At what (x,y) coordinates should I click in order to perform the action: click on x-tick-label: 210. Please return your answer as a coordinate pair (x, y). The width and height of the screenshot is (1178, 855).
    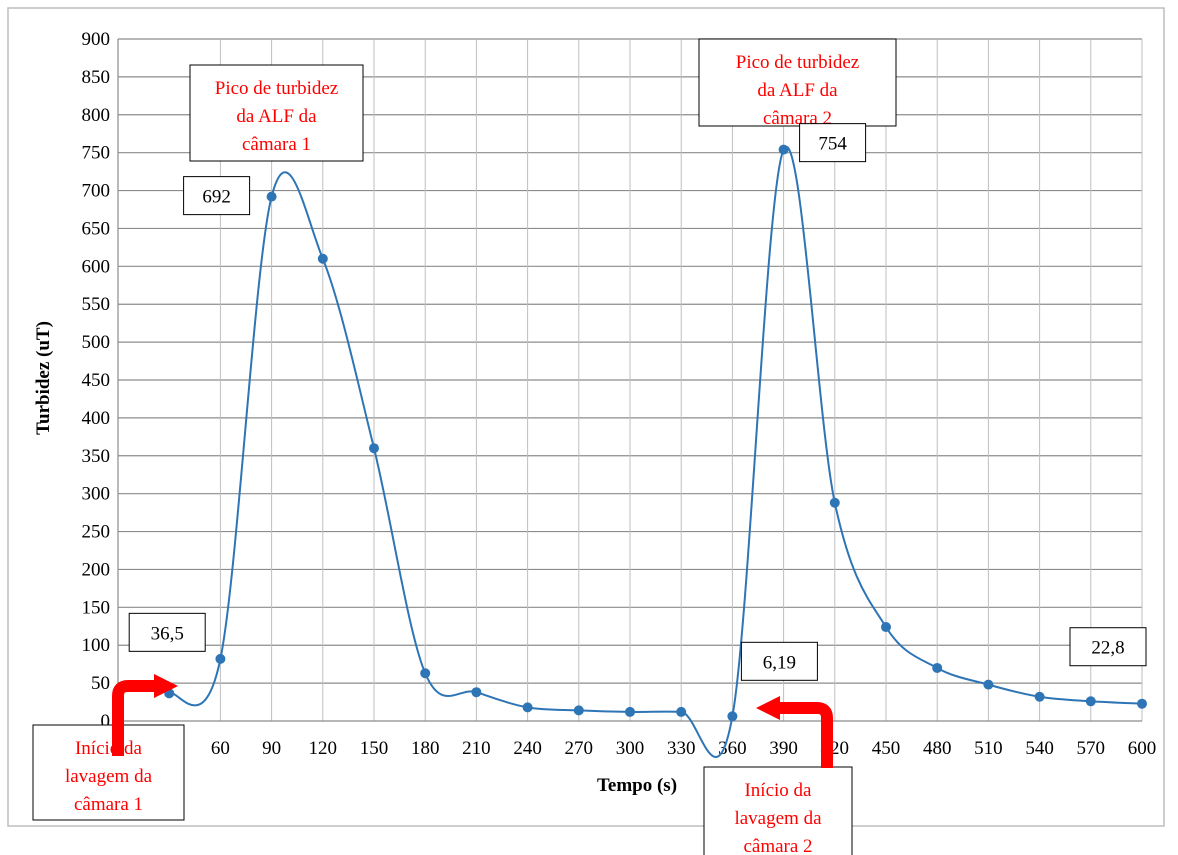
    Looking at the image, I should click on (476, 748).